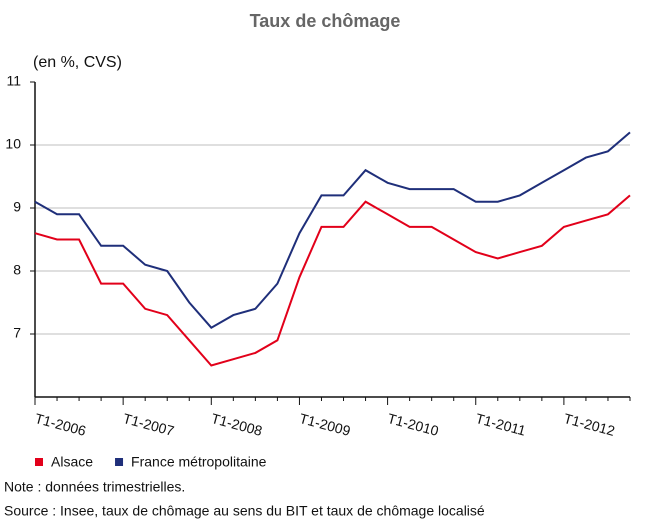 This screenshot has width=651, height=519. What do you see at coordinates (13, 81) in the screenshot?
I see `y-tick-label: 11` at bounding box center [13, 81].